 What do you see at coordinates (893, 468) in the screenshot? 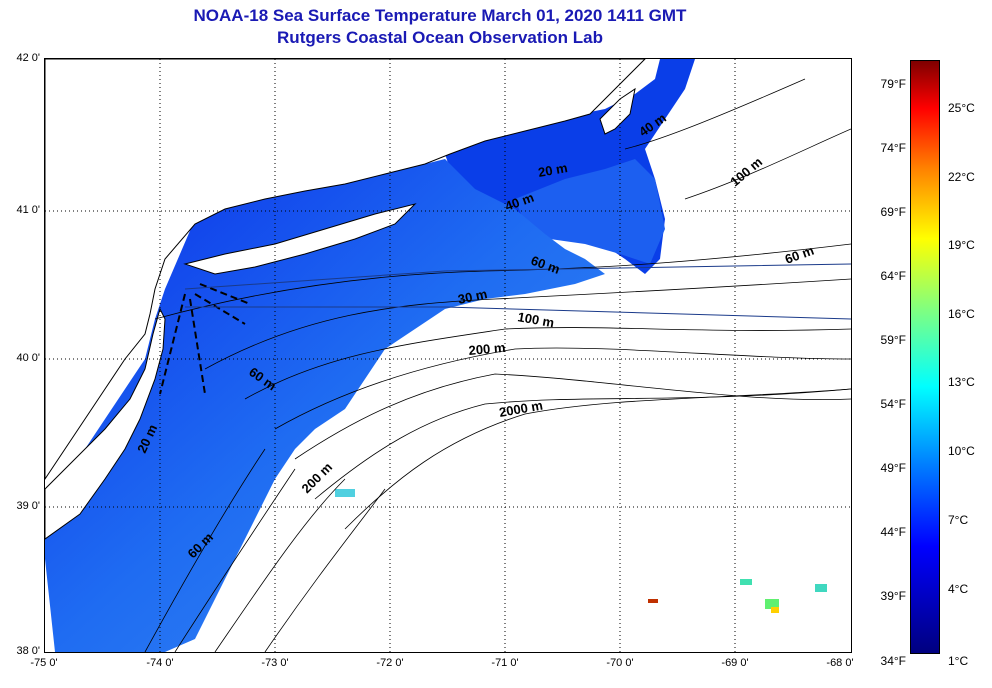
I see `colorbar-f-tick: 49°F` at bounding box center [893, 468].